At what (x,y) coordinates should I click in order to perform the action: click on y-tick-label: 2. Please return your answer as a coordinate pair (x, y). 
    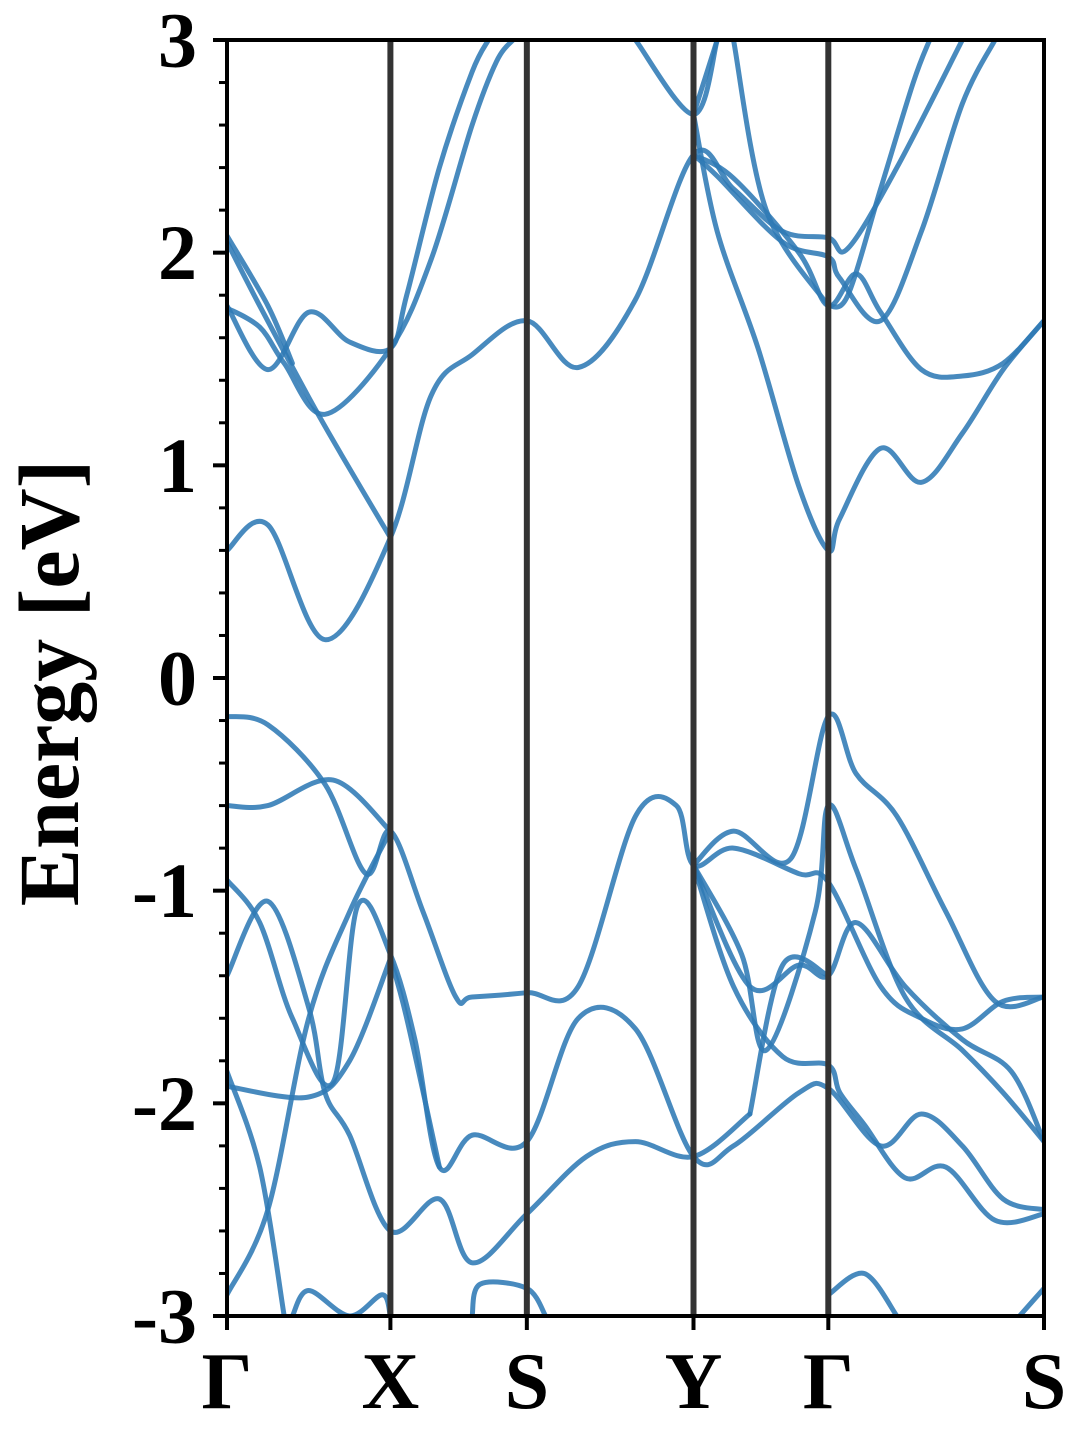
    Looking at the image, I should click on (177, 252).